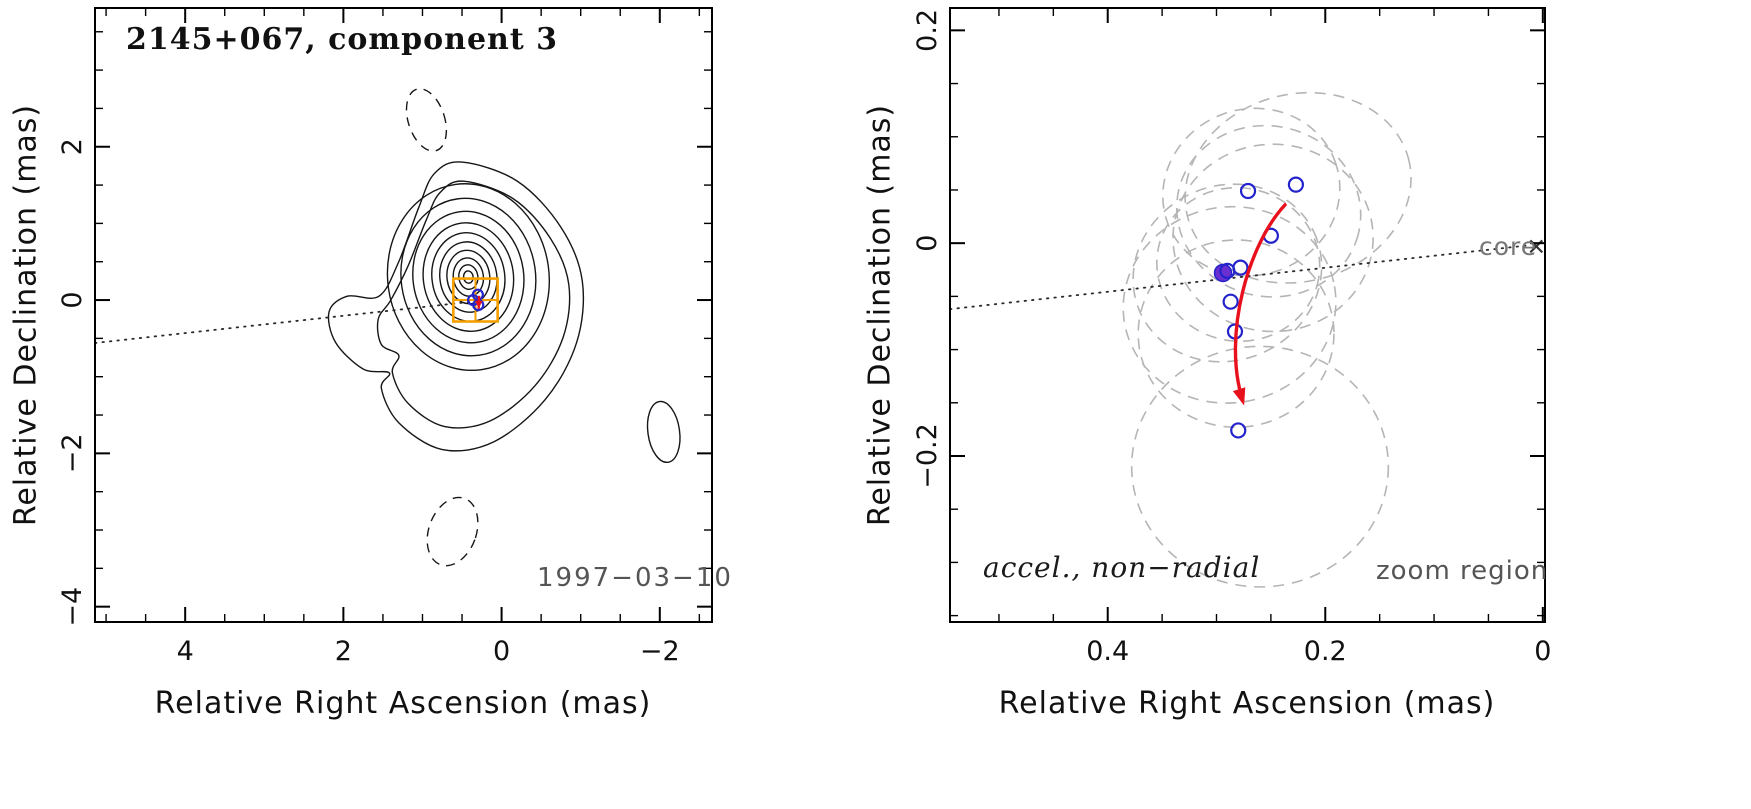 This screenshot has width=1751, height=809. What do you see at coordinates (663, 432) in the screenshot?
I see `isolated-contour` at bounding box center [663, 432].